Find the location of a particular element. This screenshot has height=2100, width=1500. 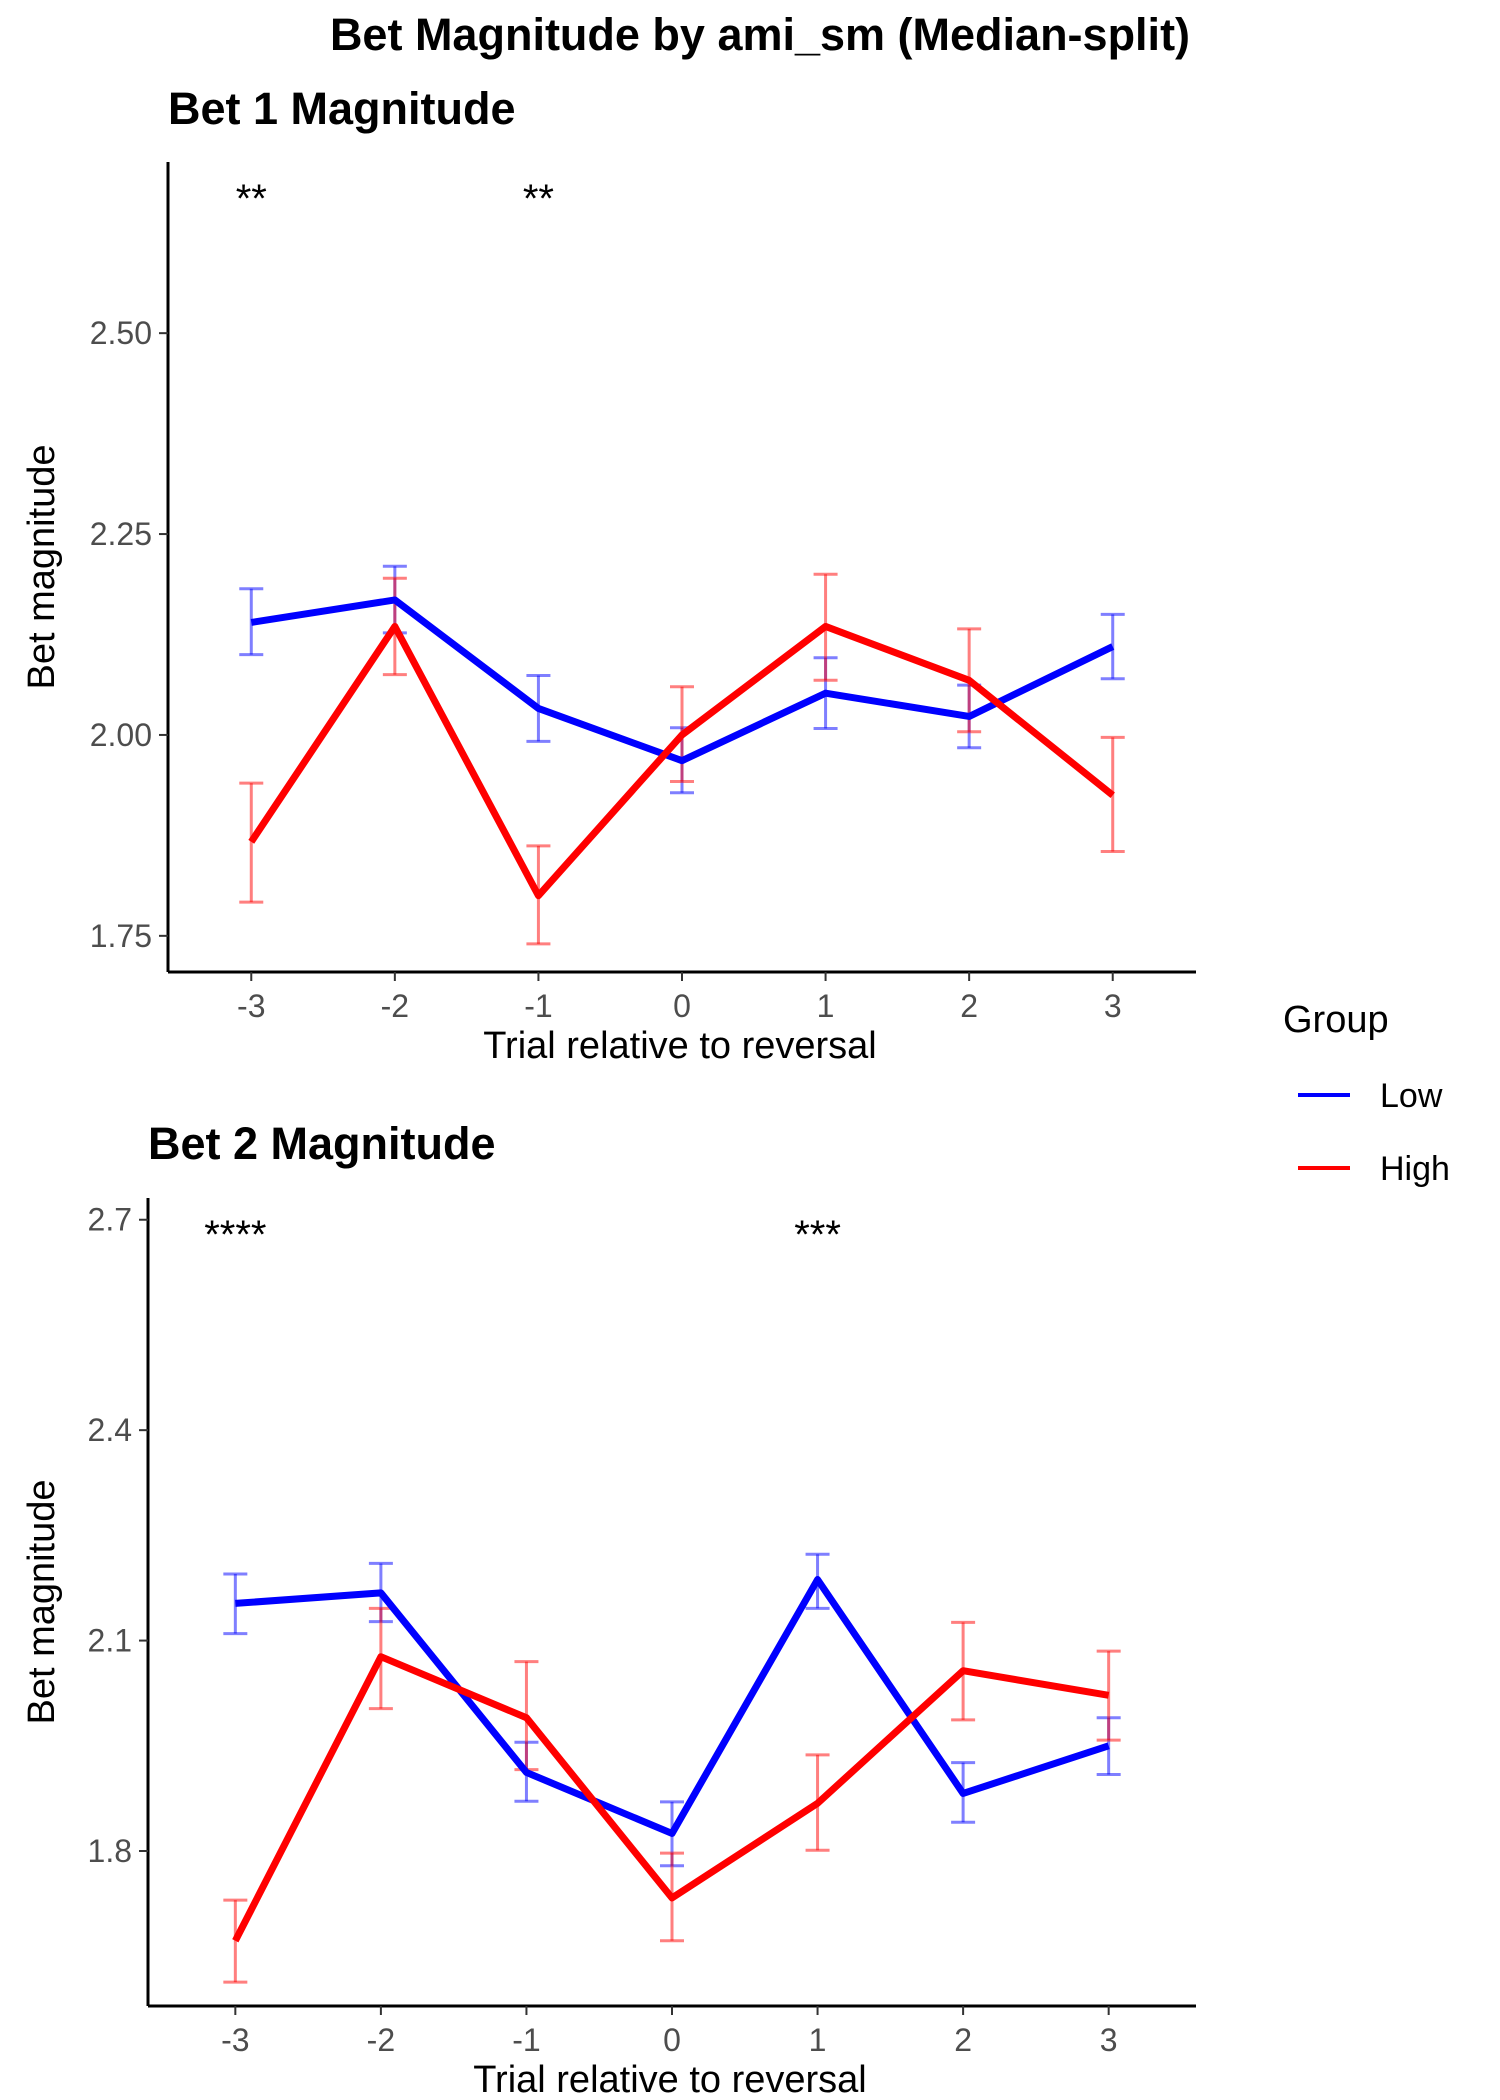

error-bar-low is located at coordinates (235, 1604).